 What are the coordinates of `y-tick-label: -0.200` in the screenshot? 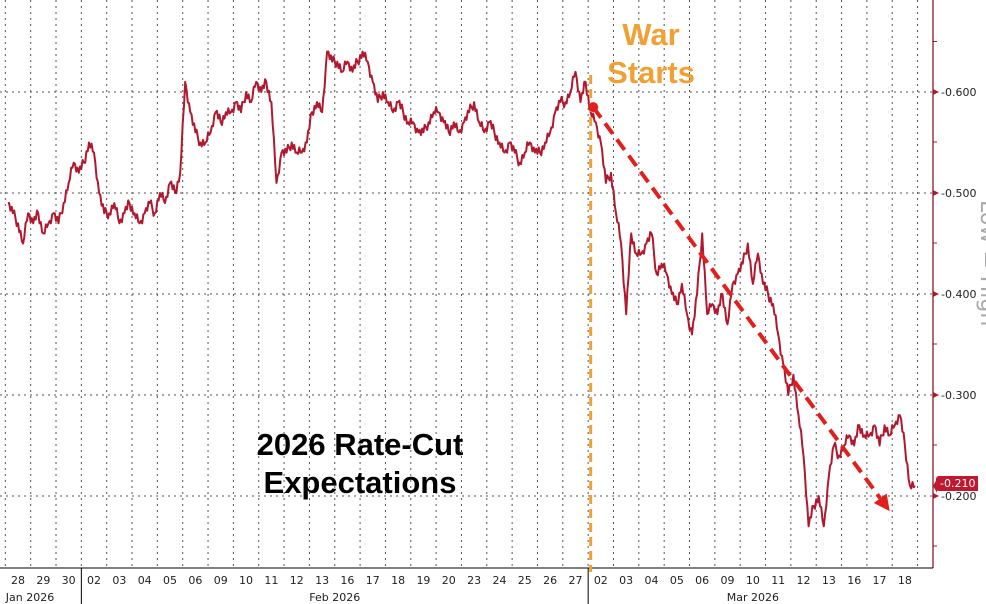 It's located at (958, 496).